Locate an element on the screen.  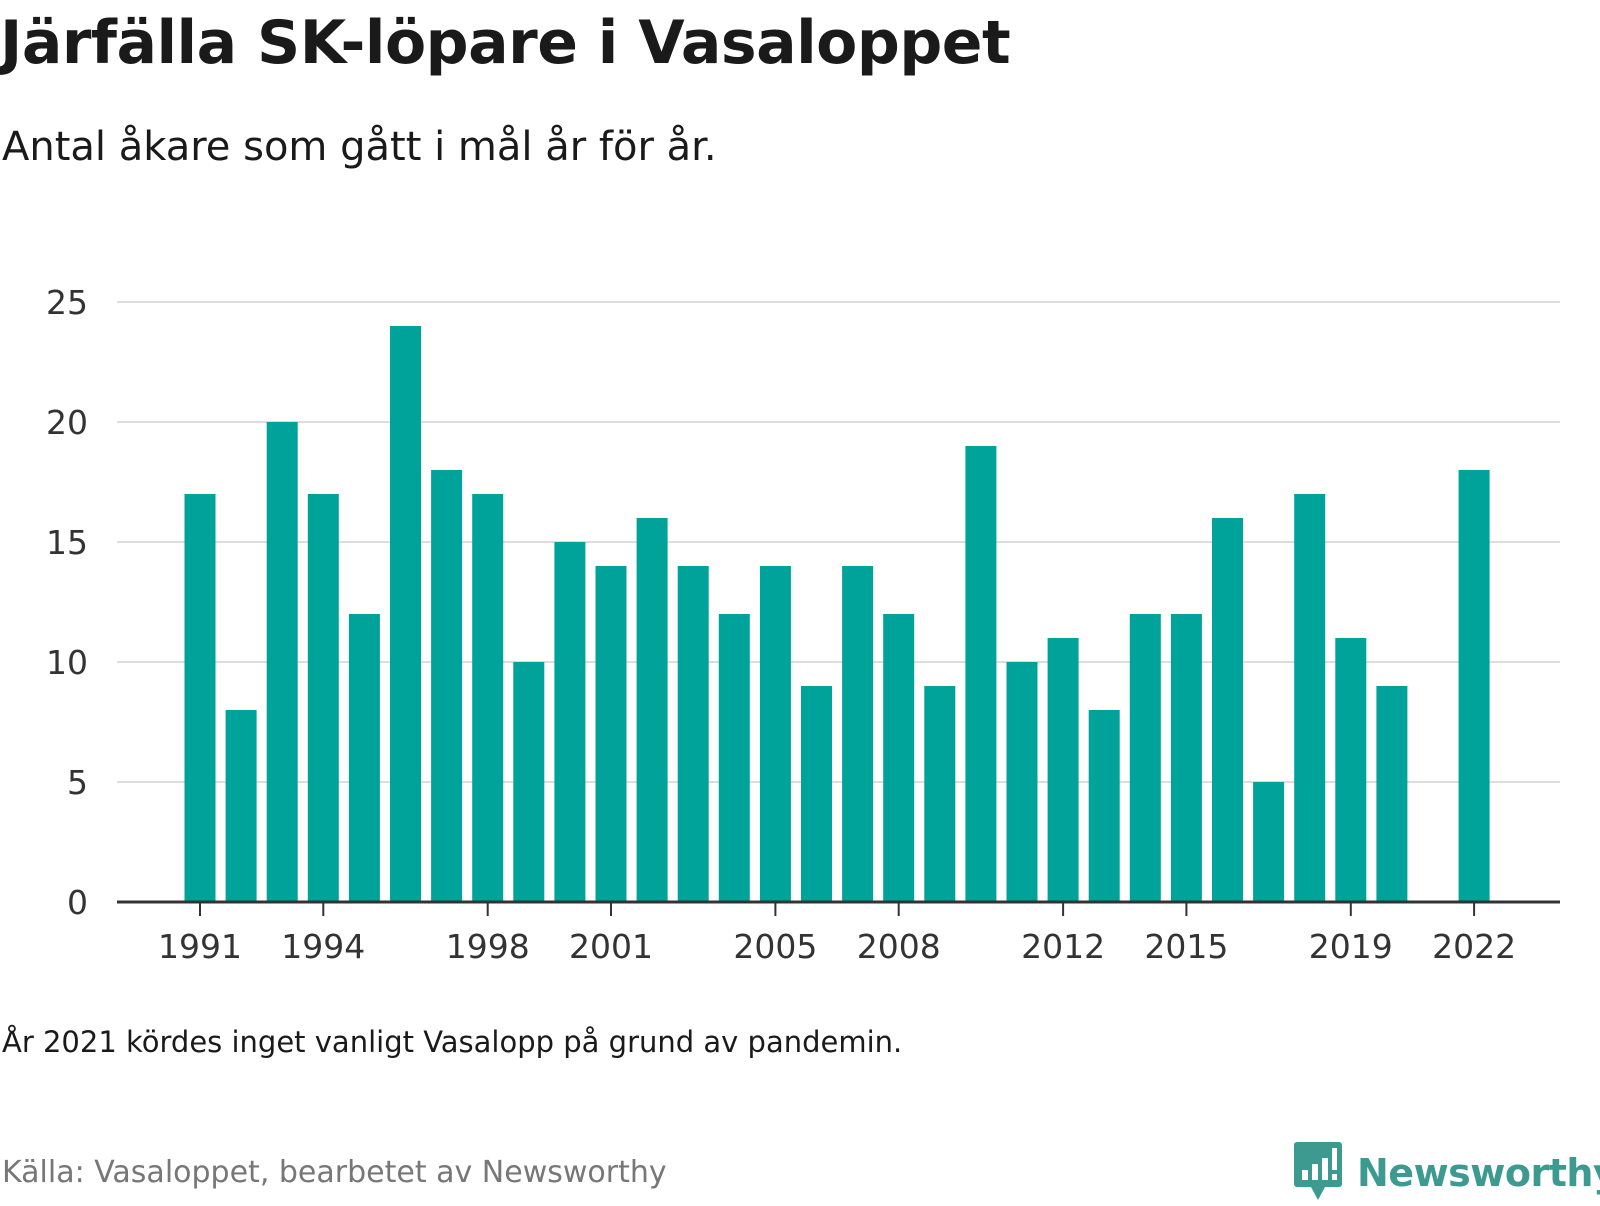
bar-2018 is located at coordinates (1310, 698).